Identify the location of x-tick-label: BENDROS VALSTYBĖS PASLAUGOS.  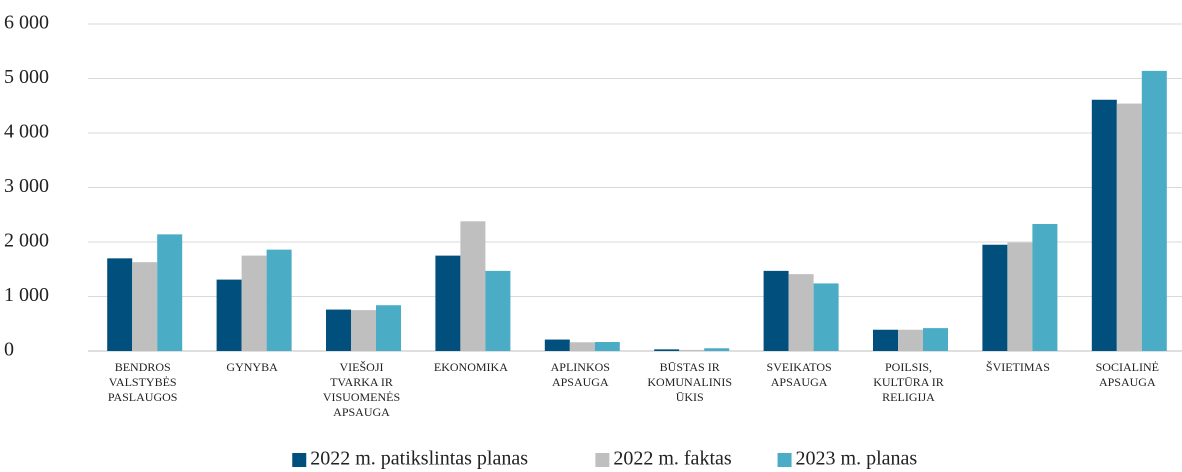
(143, 382).